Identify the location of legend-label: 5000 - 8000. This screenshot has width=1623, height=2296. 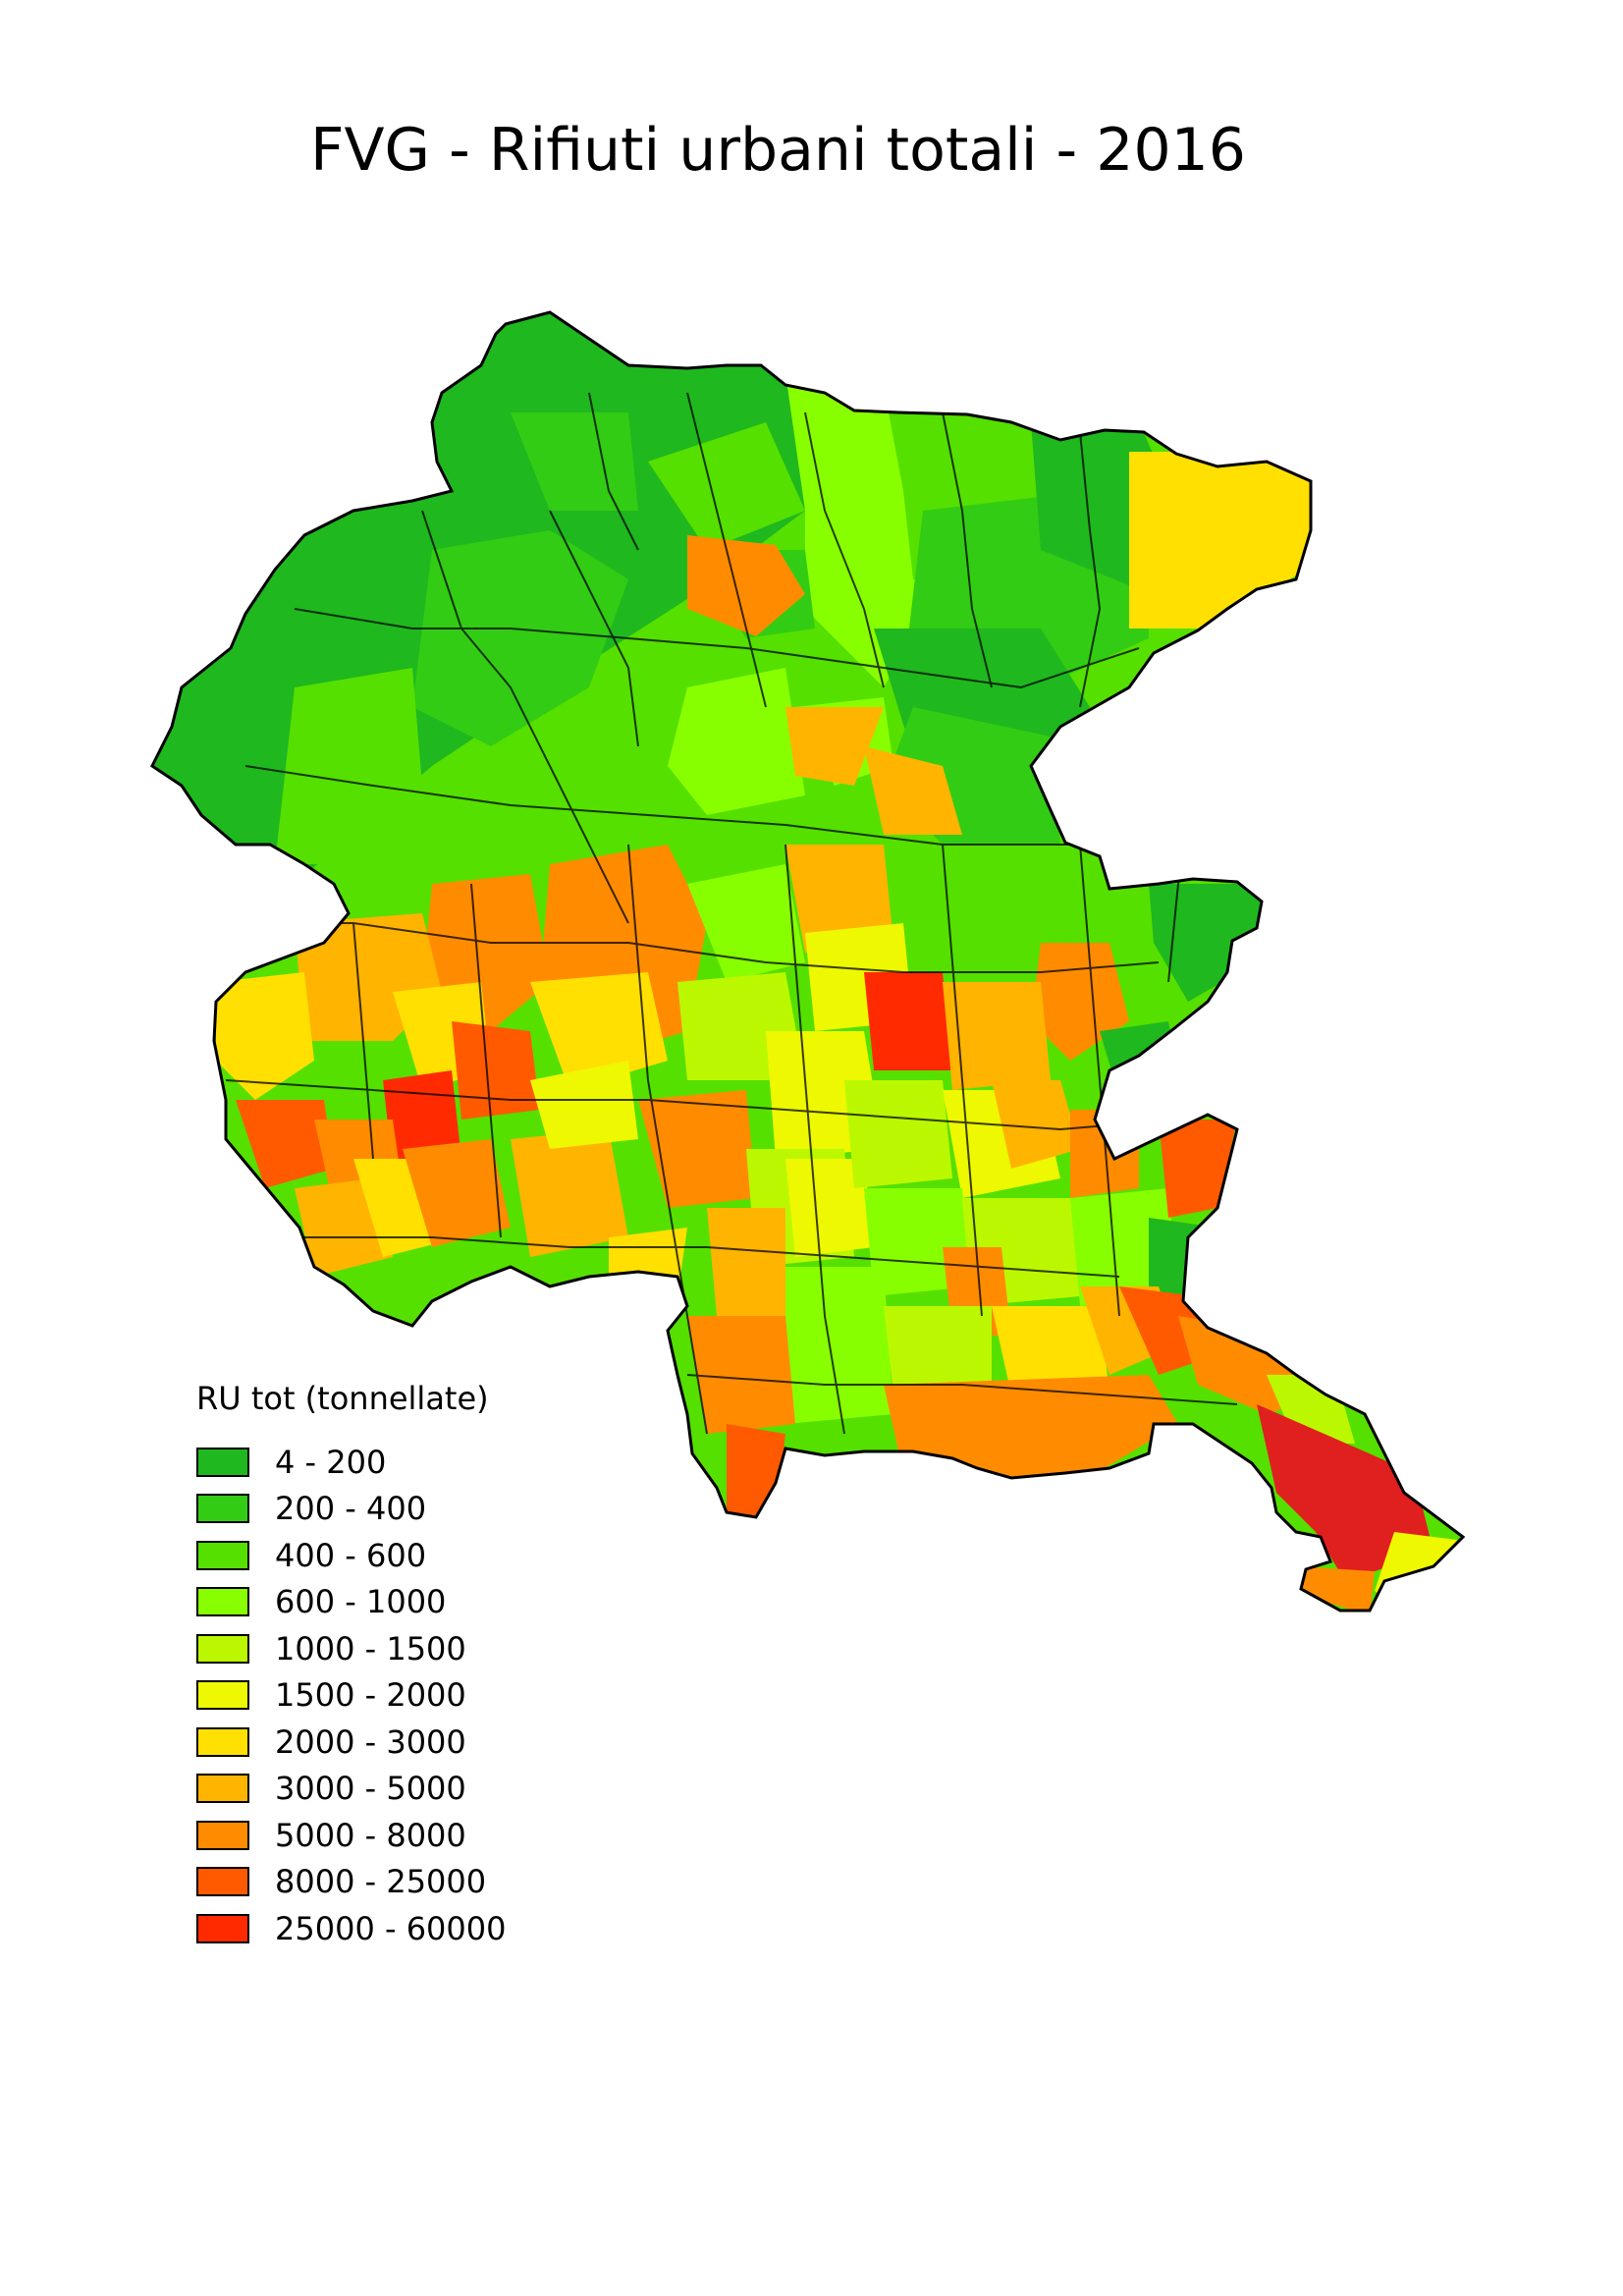
(370, 1835).